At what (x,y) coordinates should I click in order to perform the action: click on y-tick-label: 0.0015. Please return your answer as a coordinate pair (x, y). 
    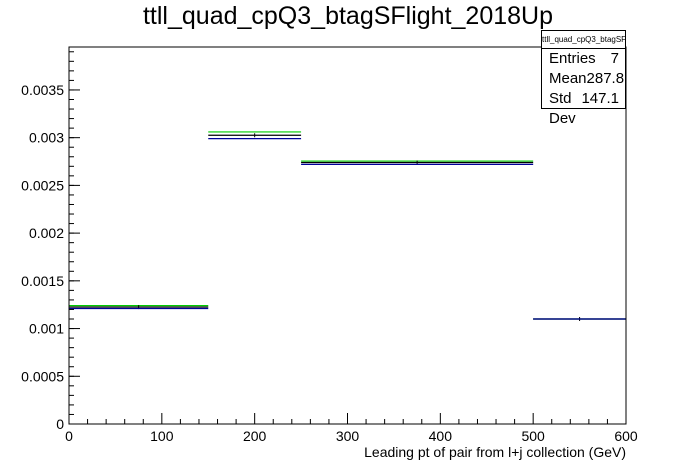
    Looking at the image, I should click on (42, 281).